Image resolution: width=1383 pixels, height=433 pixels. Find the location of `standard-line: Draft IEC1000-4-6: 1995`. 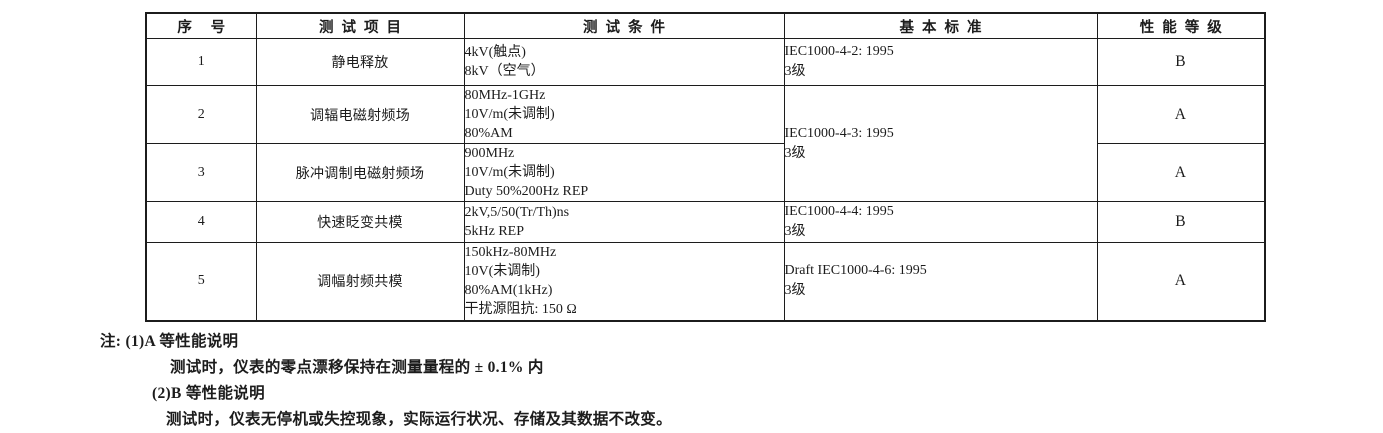

standard-line: Draft IEC1000-4-6: 1995 is located at coordinates (855, 271).